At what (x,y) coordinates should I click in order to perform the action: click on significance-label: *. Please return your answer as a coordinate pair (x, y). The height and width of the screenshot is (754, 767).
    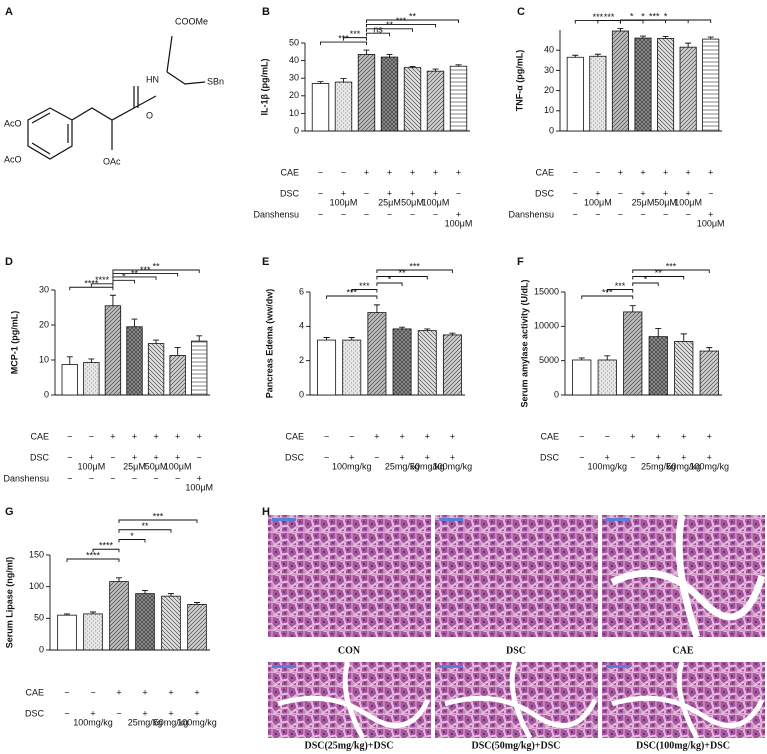
    Looking at the image, I should click on (132, 536).